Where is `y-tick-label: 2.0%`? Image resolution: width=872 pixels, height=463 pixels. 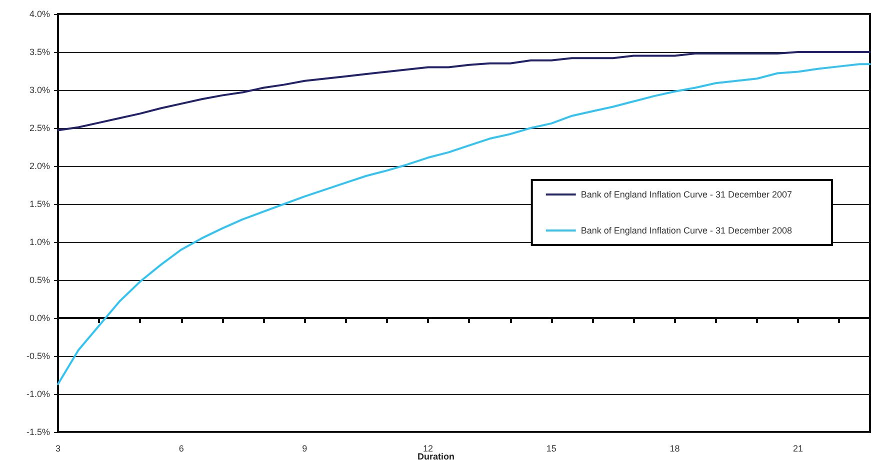 y-tick-label: 2.0% is located at coordinates (39, 166).